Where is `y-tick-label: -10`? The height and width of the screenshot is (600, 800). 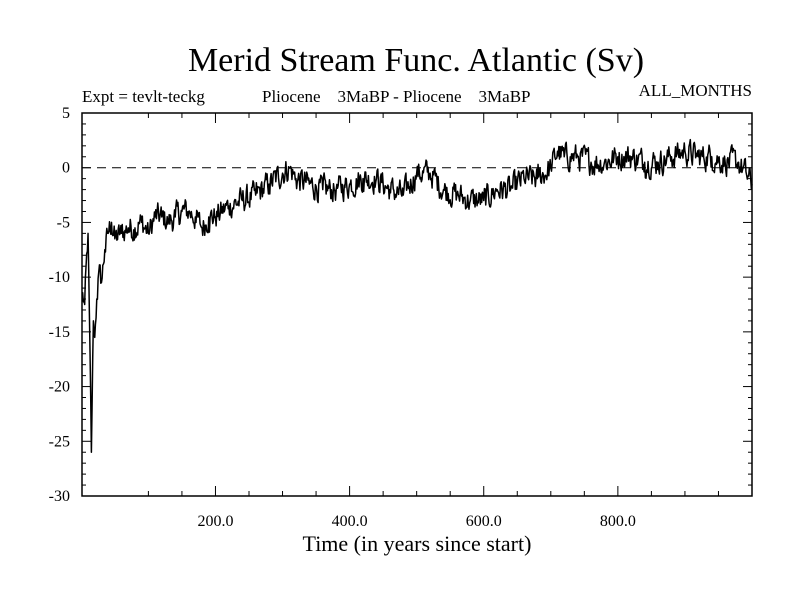 y-tick-label: -10 is located at coordinates (59, 277).